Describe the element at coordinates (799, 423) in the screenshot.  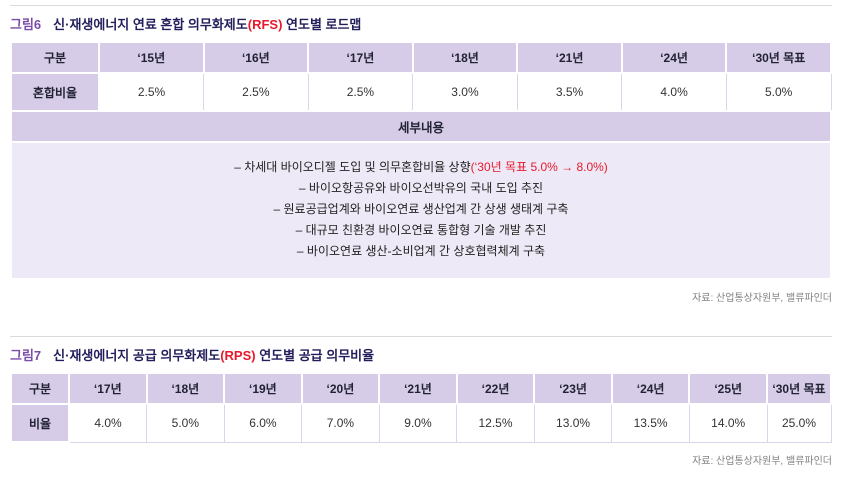
I see `value-cell: 25.0%` at that location.